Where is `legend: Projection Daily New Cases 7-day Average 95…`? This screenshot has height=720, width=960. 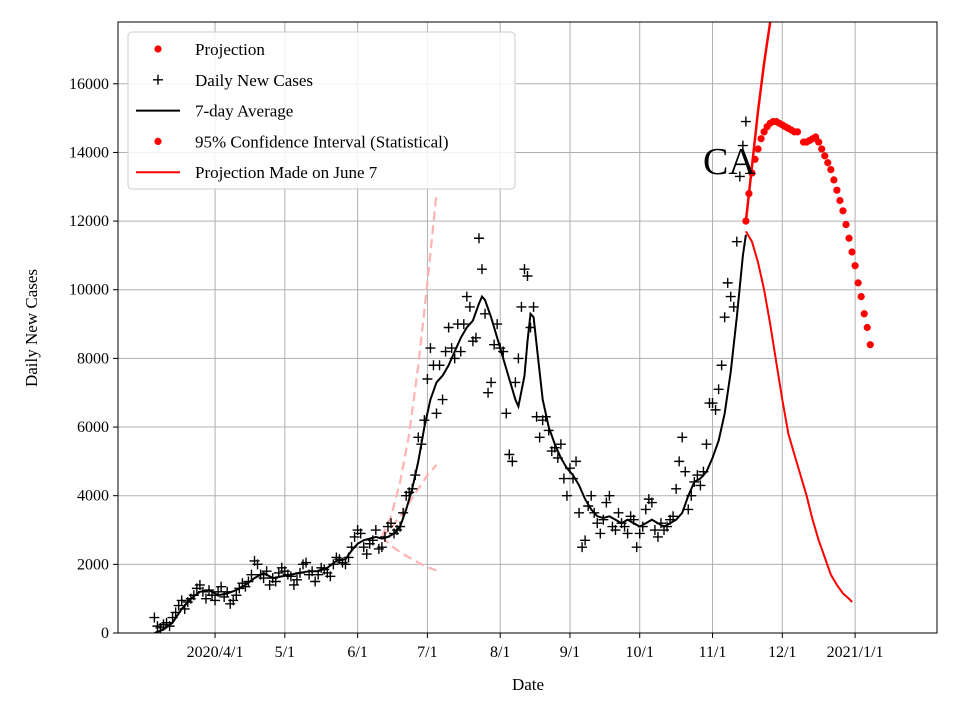
legend: Projection Daily New Cases 7-day Average 95… is located at coordinates (321, 110).